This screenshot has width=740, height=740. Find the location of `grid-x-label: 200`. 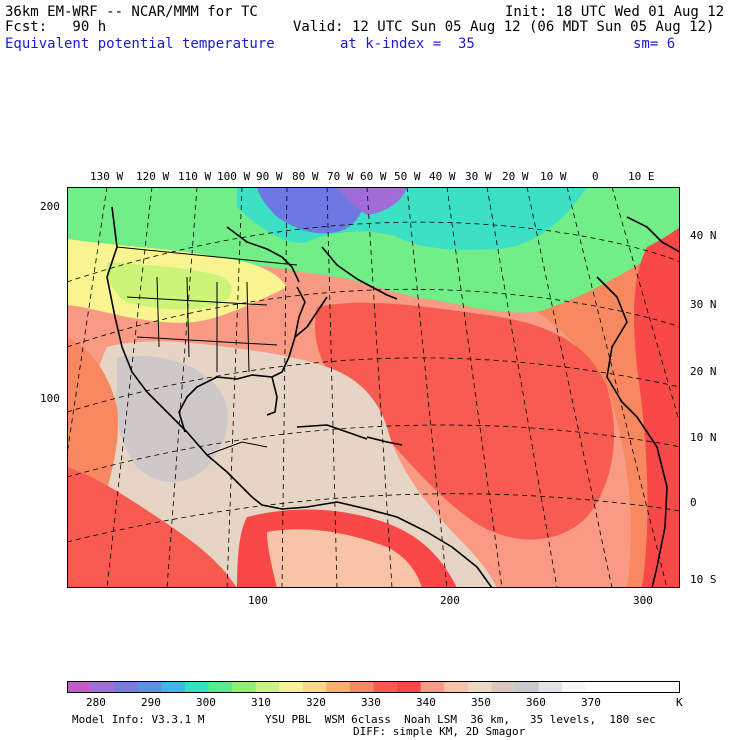

grid-x-label: 200 is located at coordinates (450, 600).